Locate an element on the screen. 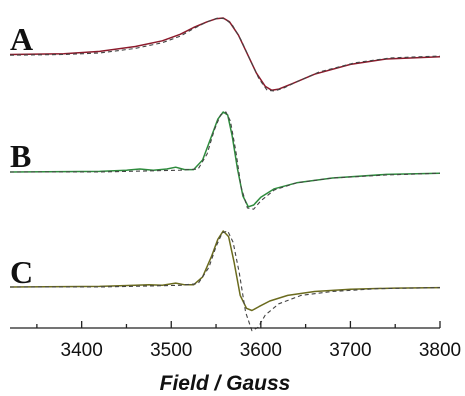  x-axis-ticks: 3400 3500 3600 3700 3800 is located at coordinates (248, 341).